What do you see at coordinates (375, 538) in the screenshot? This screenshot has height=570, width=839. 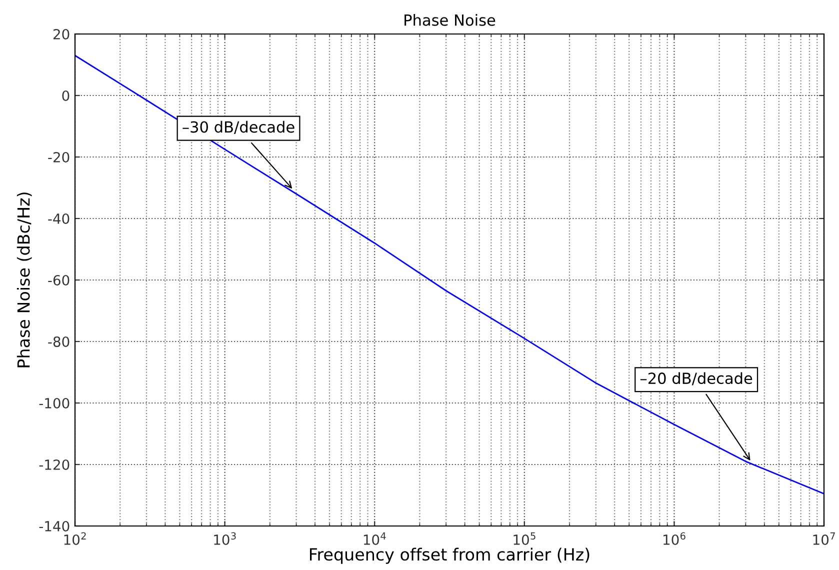 I see `x-tick-label: 10$^{4}$` at bounding box center [375, 538].